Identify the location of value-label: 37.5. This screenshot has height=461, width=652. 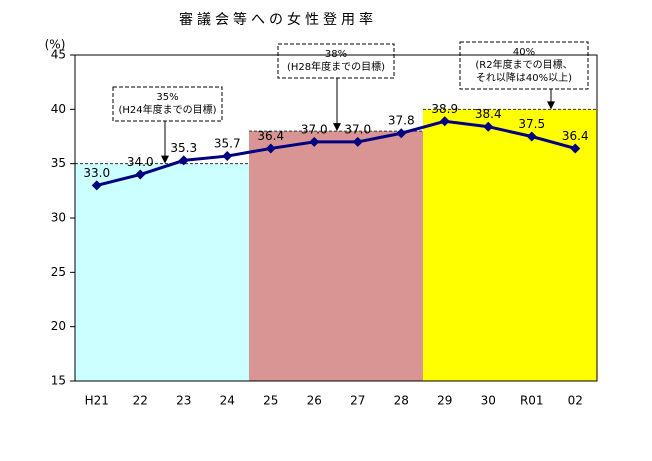
(531, 124).